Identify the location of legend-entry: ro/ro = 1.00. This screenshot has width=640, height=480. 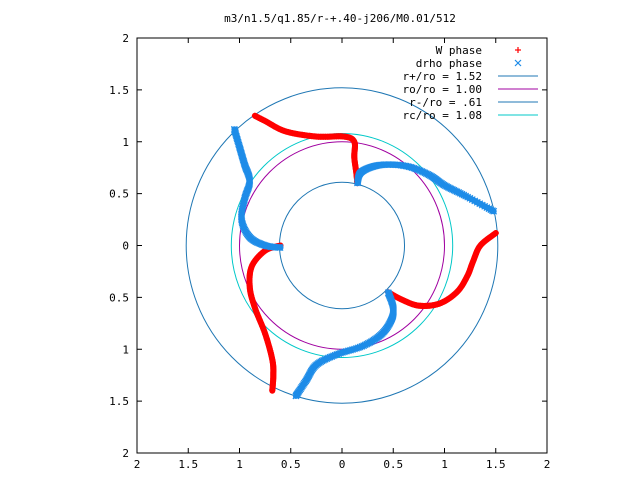
(470, 89).